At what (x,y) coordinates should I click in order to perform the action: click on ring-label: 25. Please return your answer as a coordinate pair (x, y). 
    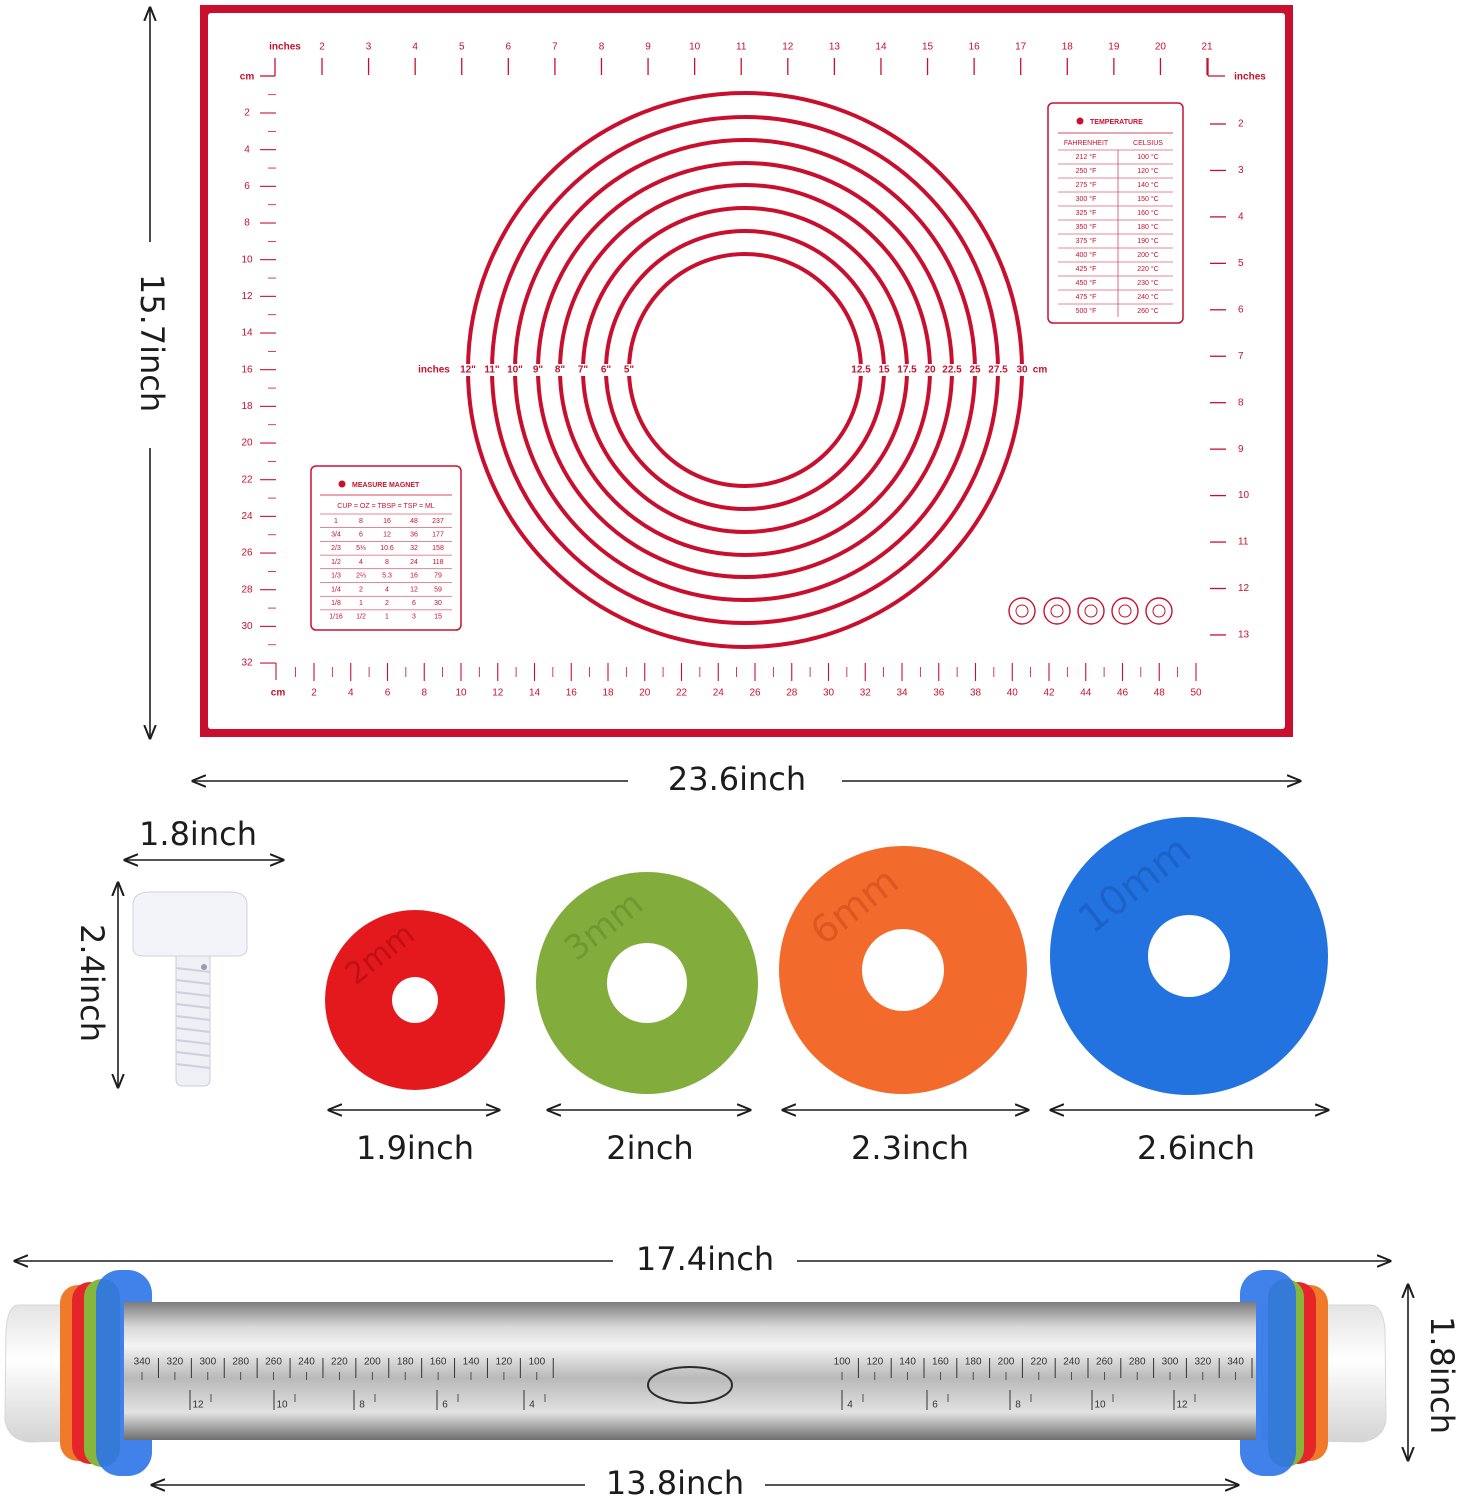
    Looking at the image, I should click on (975, 370).